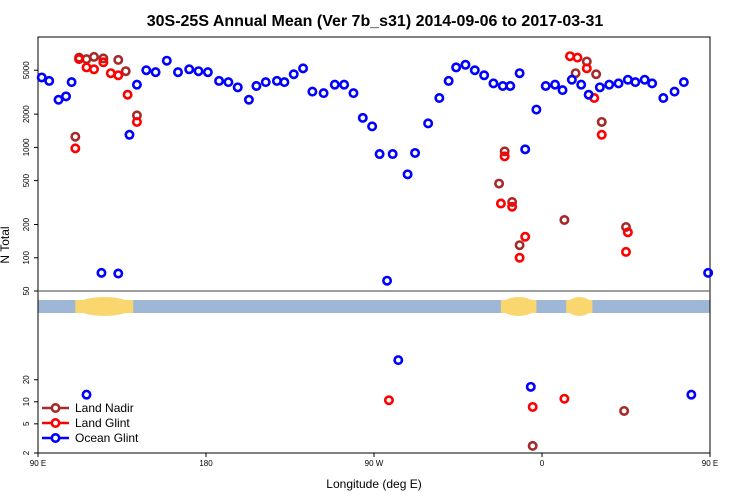 The width and height of the screenshot is (750, 500). Describe the element at coordinates (104, 408) in the screenshot. I see `legend-label-land-nadir: Land Nadir` at that location.